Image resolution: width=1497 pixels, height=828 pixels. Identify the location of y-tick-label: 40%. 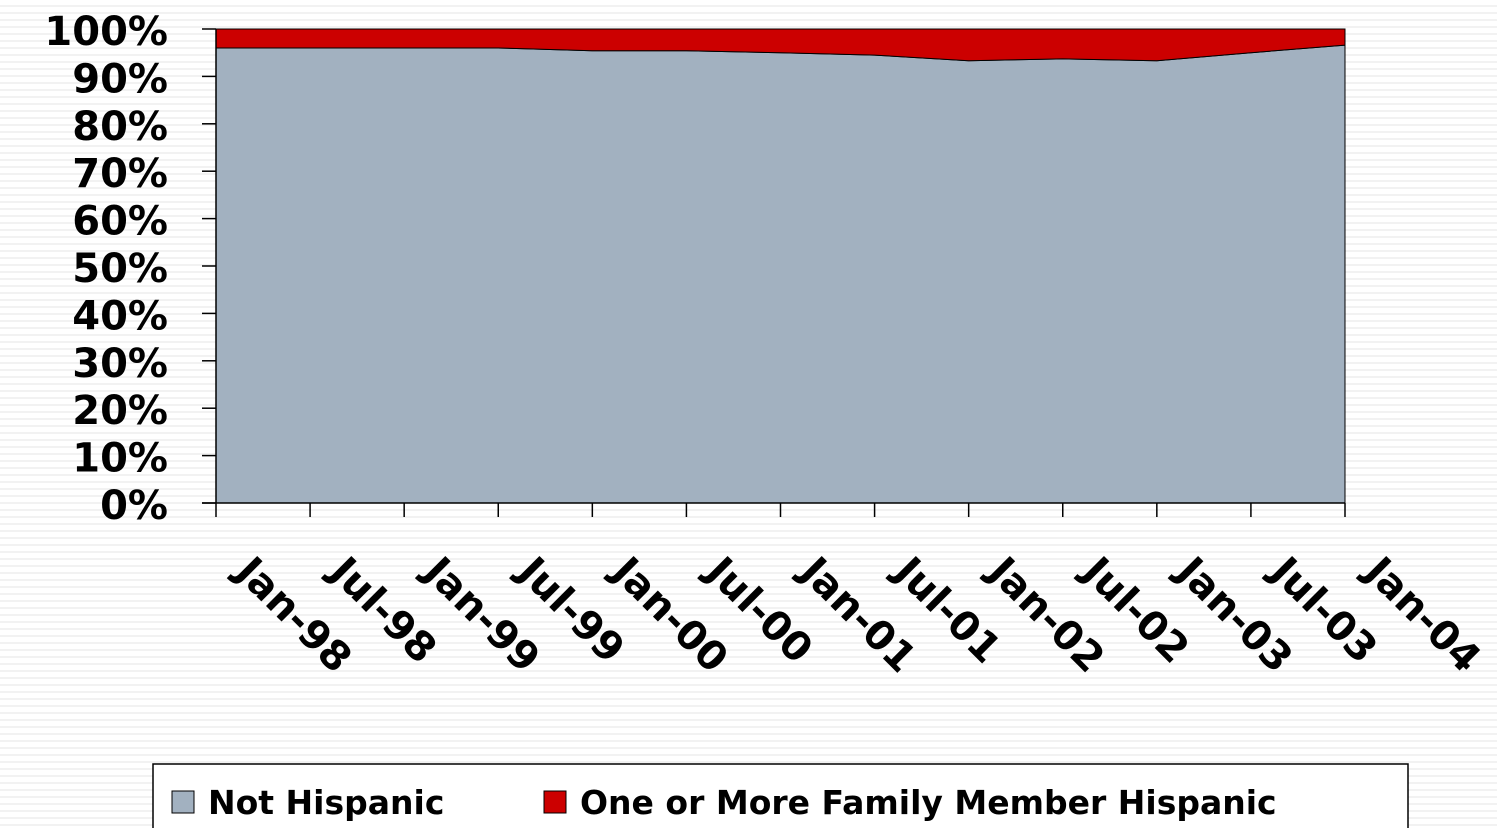
(120, 316).